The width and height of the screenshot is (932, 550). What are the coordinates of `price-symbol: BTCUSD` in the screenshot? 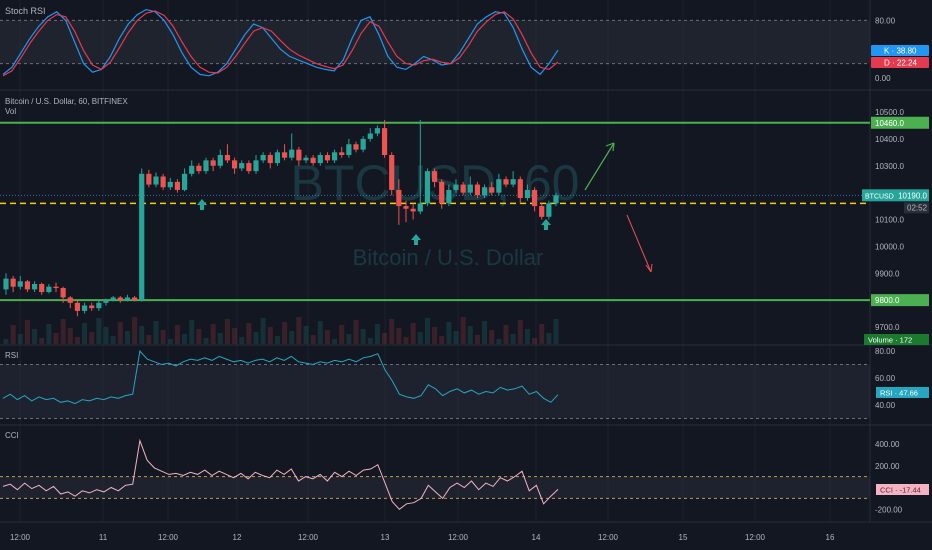 It's located at (879, 196).